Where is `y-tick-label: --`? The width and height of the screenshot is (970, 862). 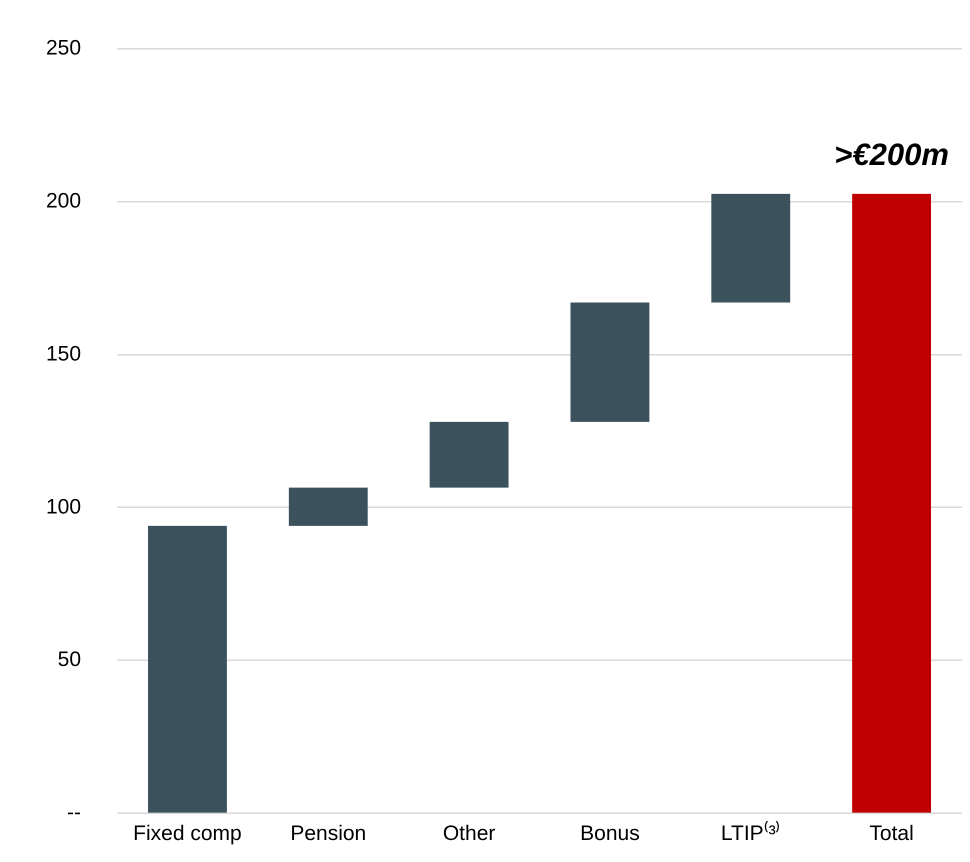
y-tick-label: -- is located at coordinates (74, 812).